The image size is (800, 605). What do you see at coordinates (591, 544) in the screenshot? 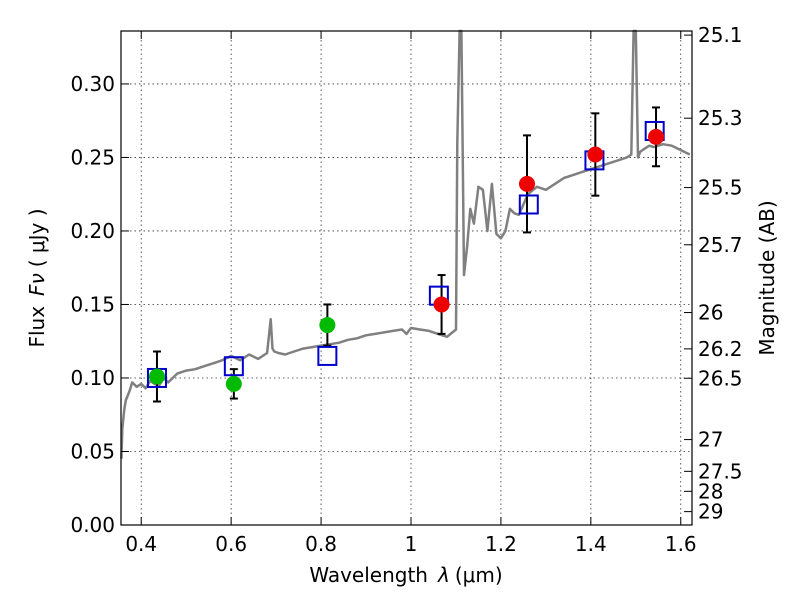
I see `x-tick-label: 1.4` at bounding box center [591, 544].